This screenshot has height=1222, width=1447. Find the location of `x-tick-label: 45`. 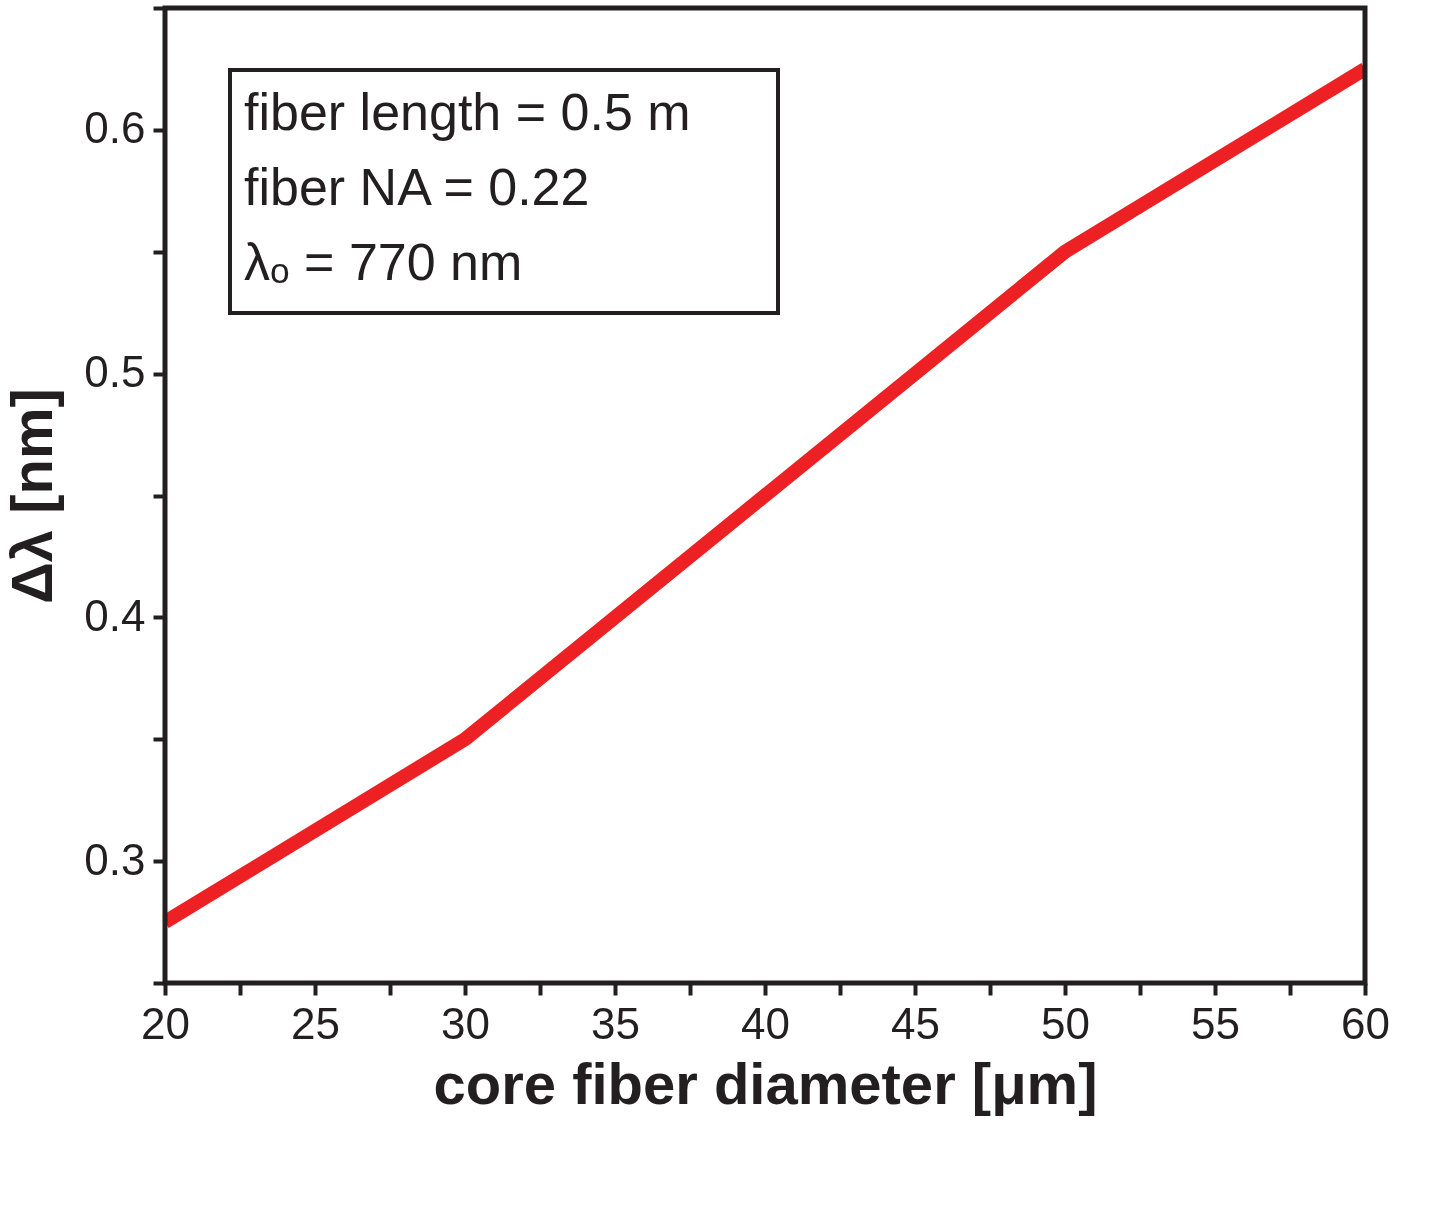

x-tick-label: 45 is located at coordinates (915, 1023).